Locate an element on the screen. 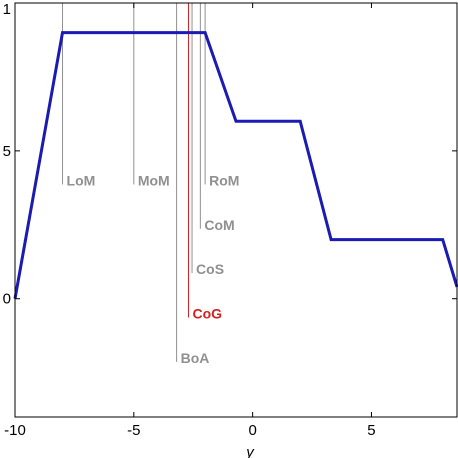 The width and height of the screenshot is (458, 458). y-tick-label: 0 is located at coordinates (7, 299).